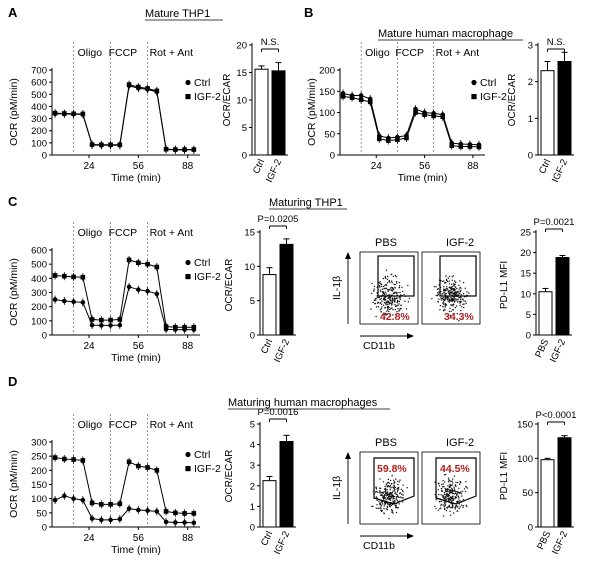 Image resolution: width=600 pixels, height=570 pixels. What do you see at coordinates (525, 253) in the screenshot?
I see `y-tick-label: 20` at bounding box center [525, 253].